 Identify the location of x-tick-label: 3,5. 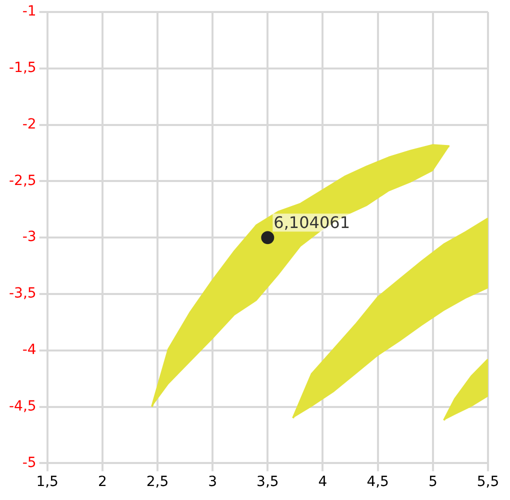
(267, 482).